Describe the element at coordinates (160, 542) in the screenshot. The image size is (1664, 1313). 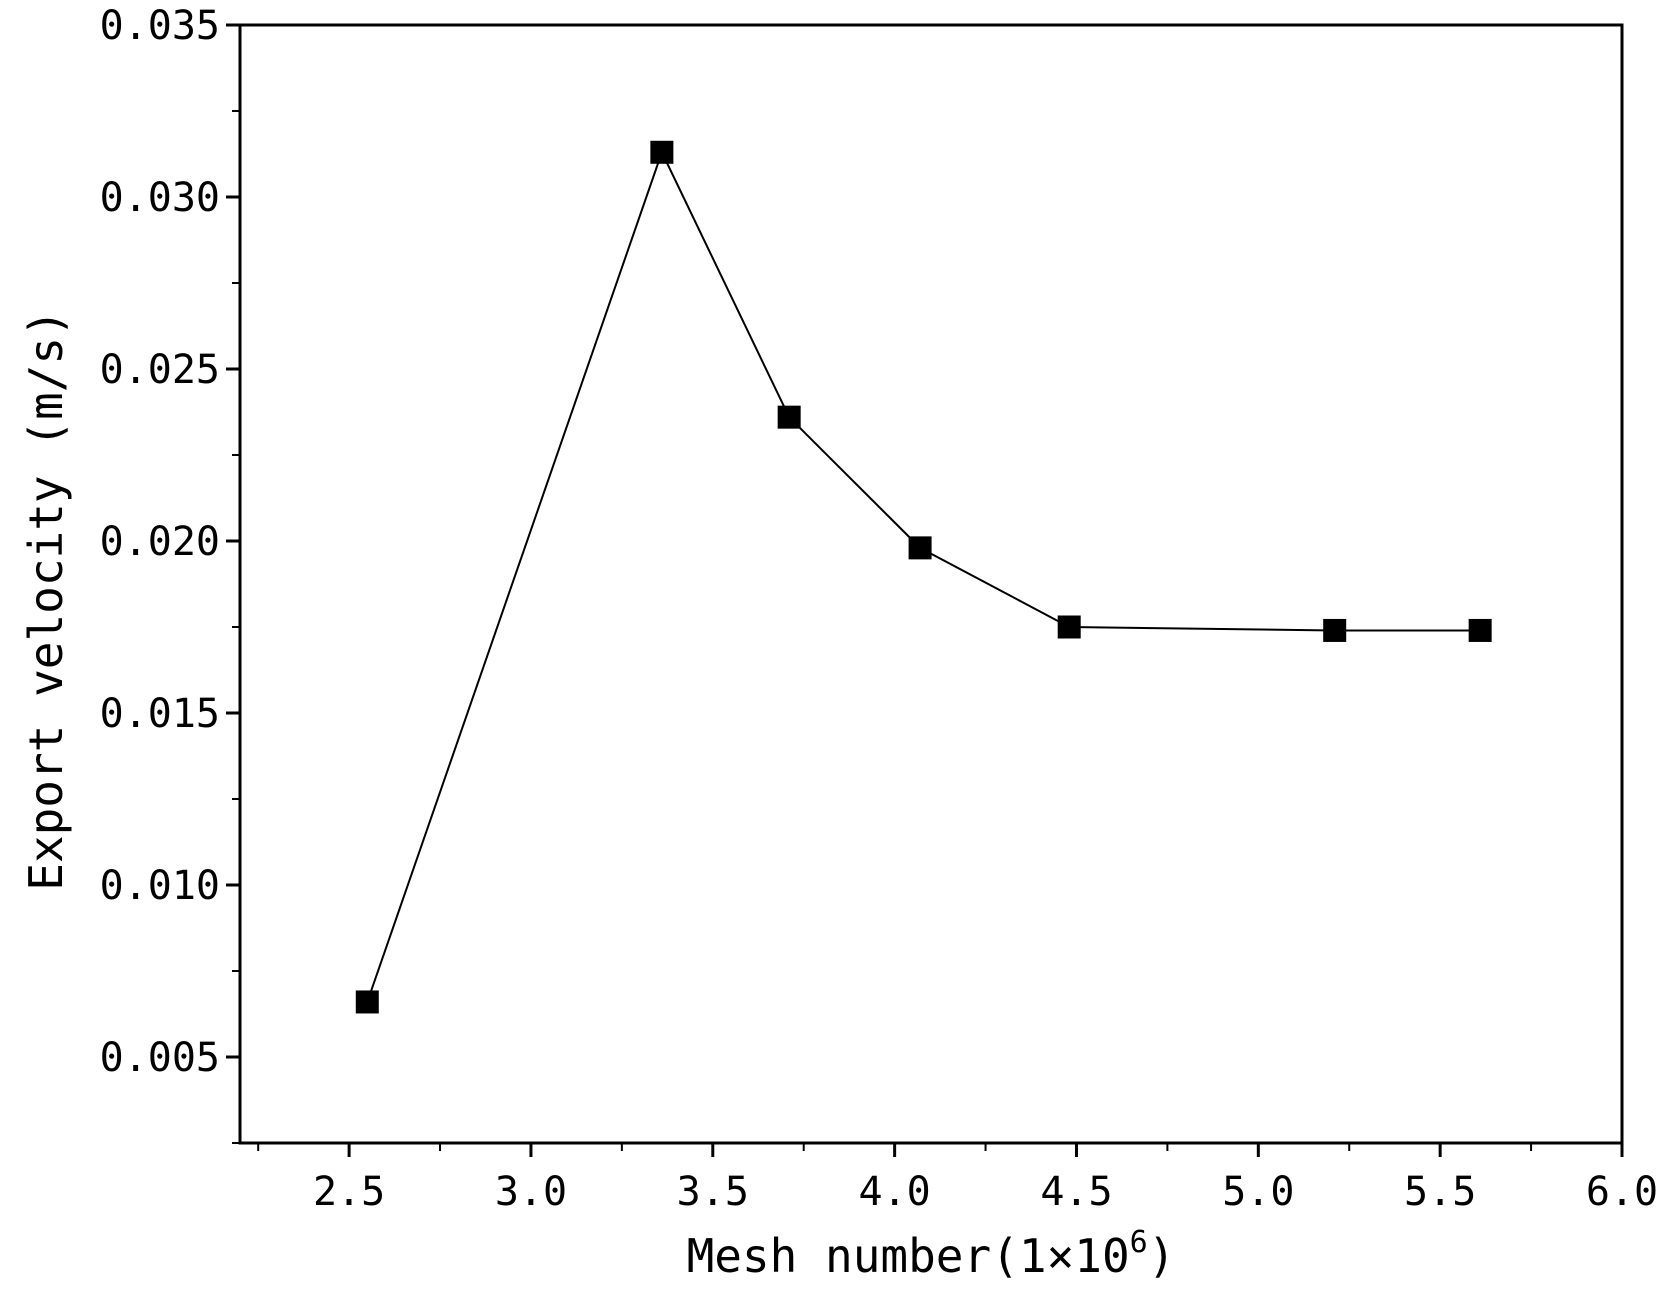
I see `y-tick-label: 0.020` at that location.